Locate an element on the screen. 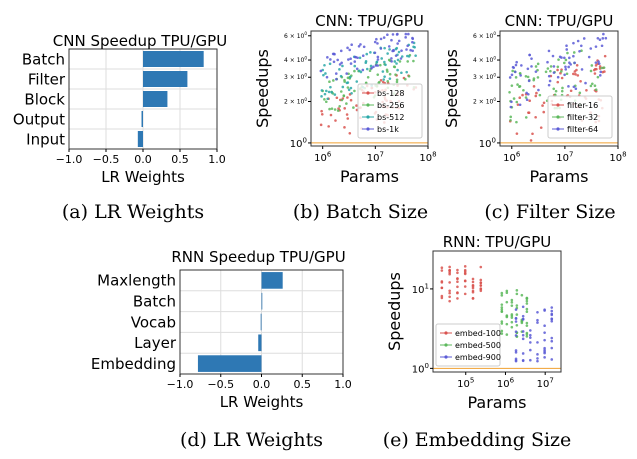 The image size is (637, 459). x-tick-label: 10⁷ is located at coordinates (375, 158).